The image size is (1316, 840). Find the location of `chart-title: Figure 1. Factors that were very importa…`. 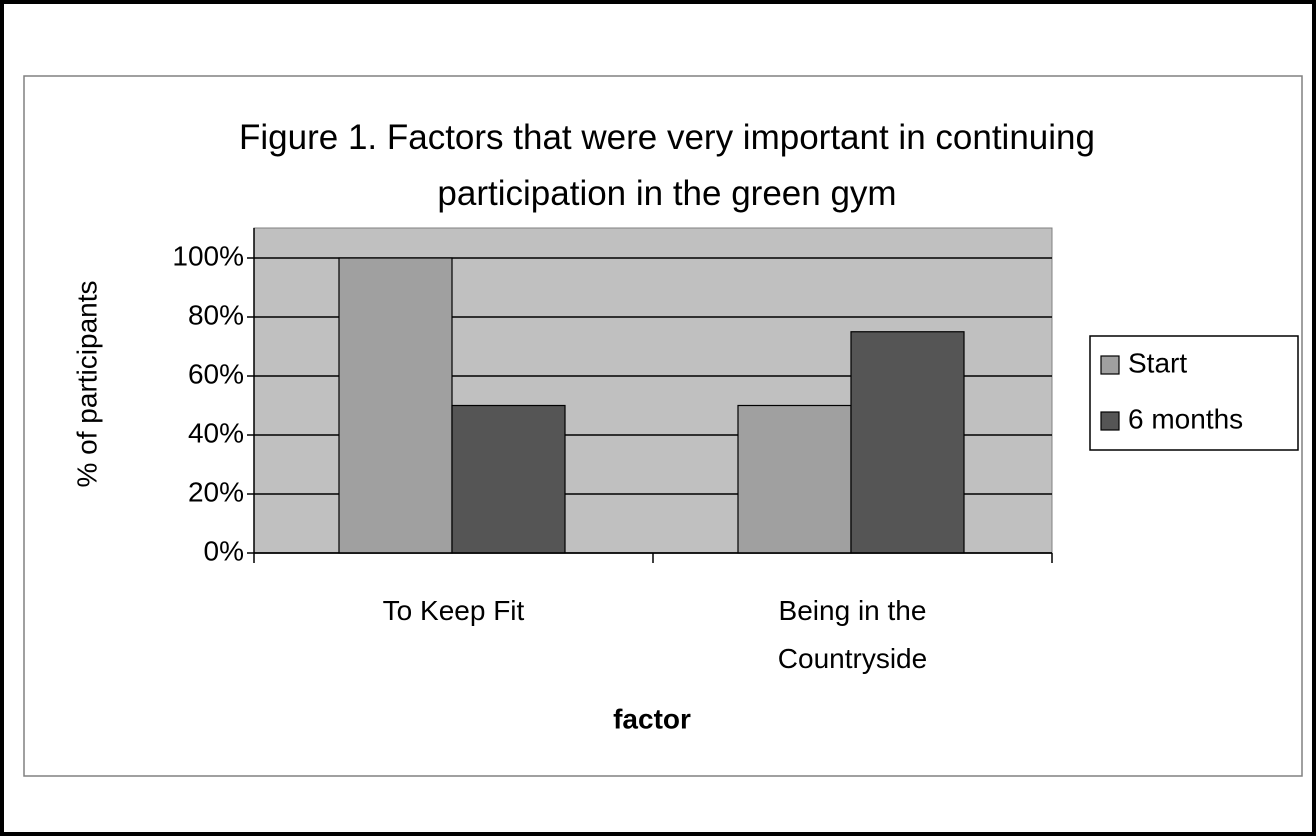

chart-title: Figure 1. Factors that were very importa… is located at coordinates (667, 165).